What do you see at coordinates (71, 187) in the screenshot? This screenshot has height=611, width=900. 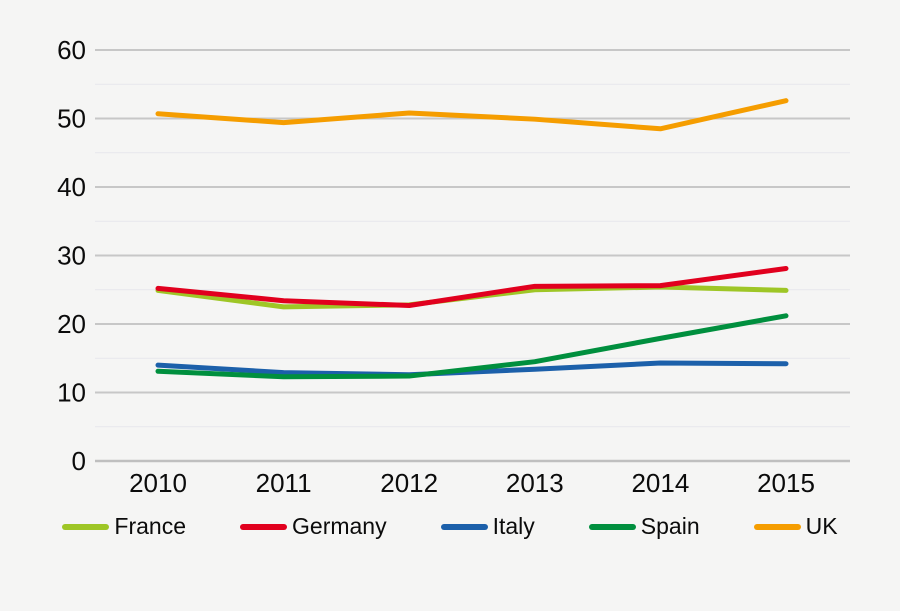 I see `y-axis-tick-label: 40` at bounding box center [71, 187].